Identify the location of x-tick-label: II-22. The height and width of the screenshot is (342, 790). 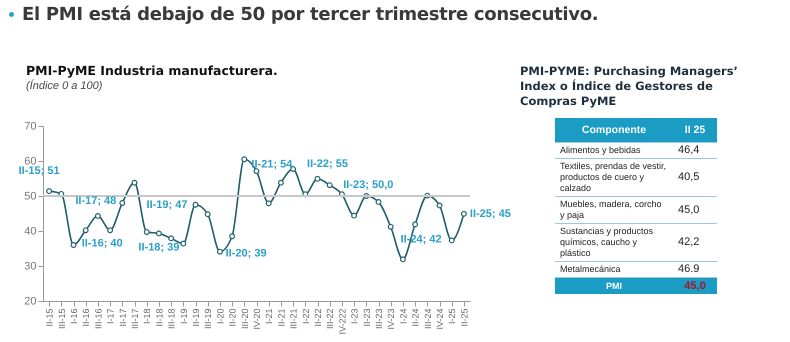
(318, 317).